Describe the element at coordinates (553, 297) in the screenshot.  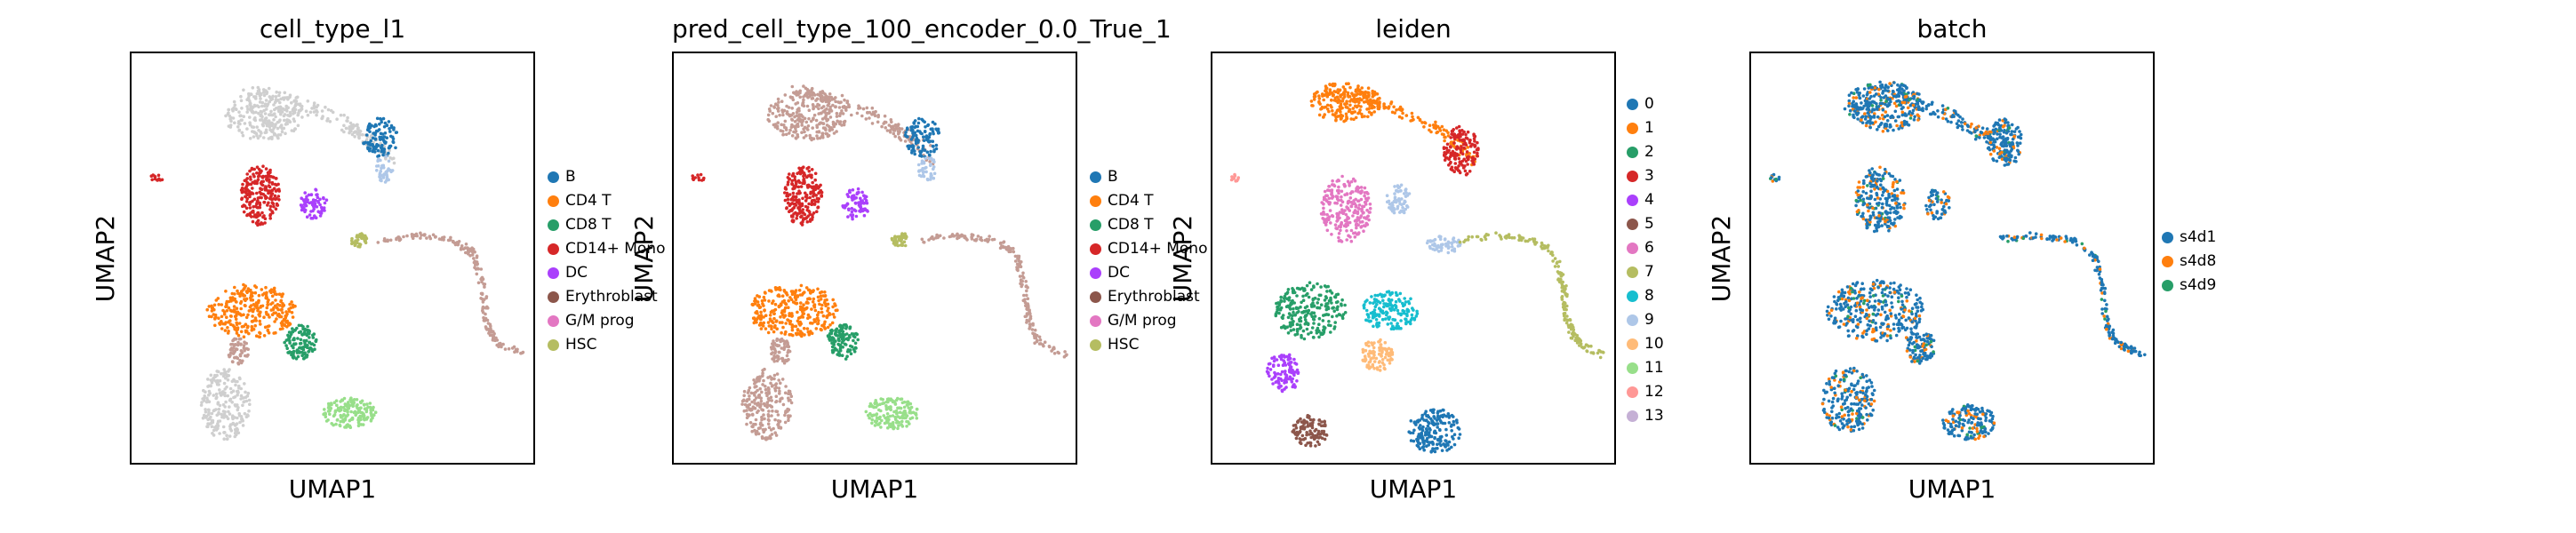
I see `legend-marker` at that location.